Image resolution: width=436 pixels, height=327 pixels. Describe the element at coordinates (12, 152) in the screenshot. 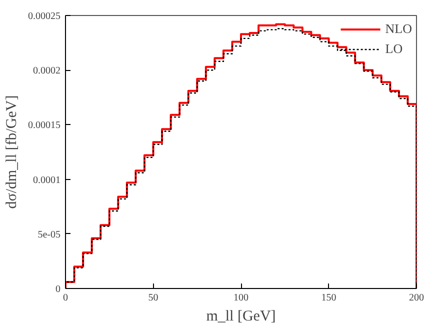

I see `y-axis-title: dσ/dm_ll [fb/GeV]` at that location.